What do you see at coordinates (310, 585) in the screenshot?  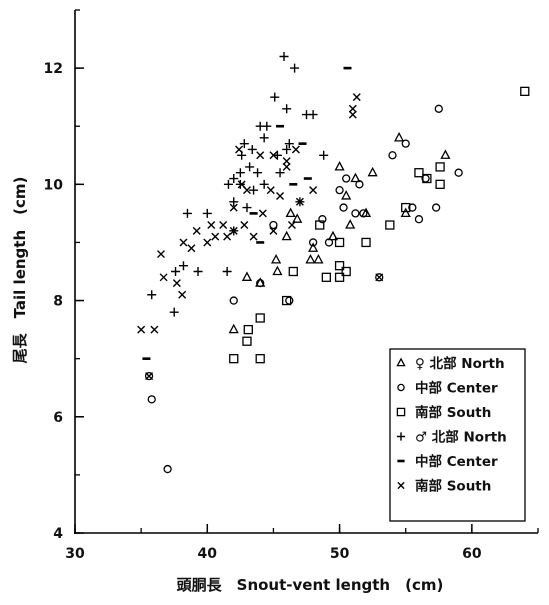 I see `x-axis-title: 頭胴長 Snout-vent length (cm)` at bounding box center [310, 585].